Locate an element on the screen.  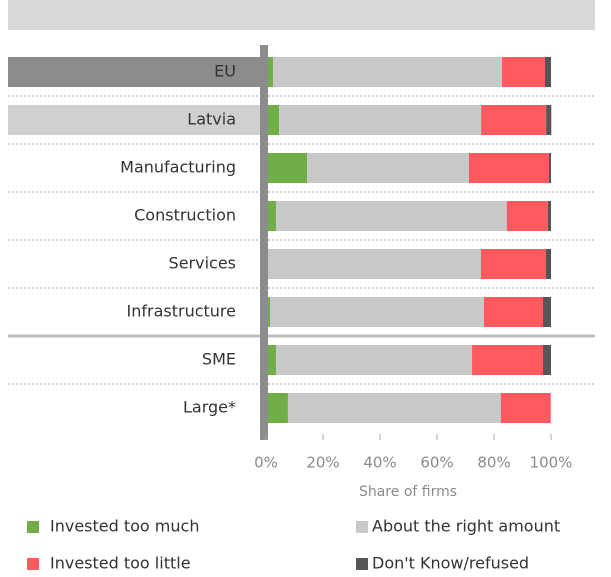
x-tick-label: 60% is located at coordinates (436, 463).